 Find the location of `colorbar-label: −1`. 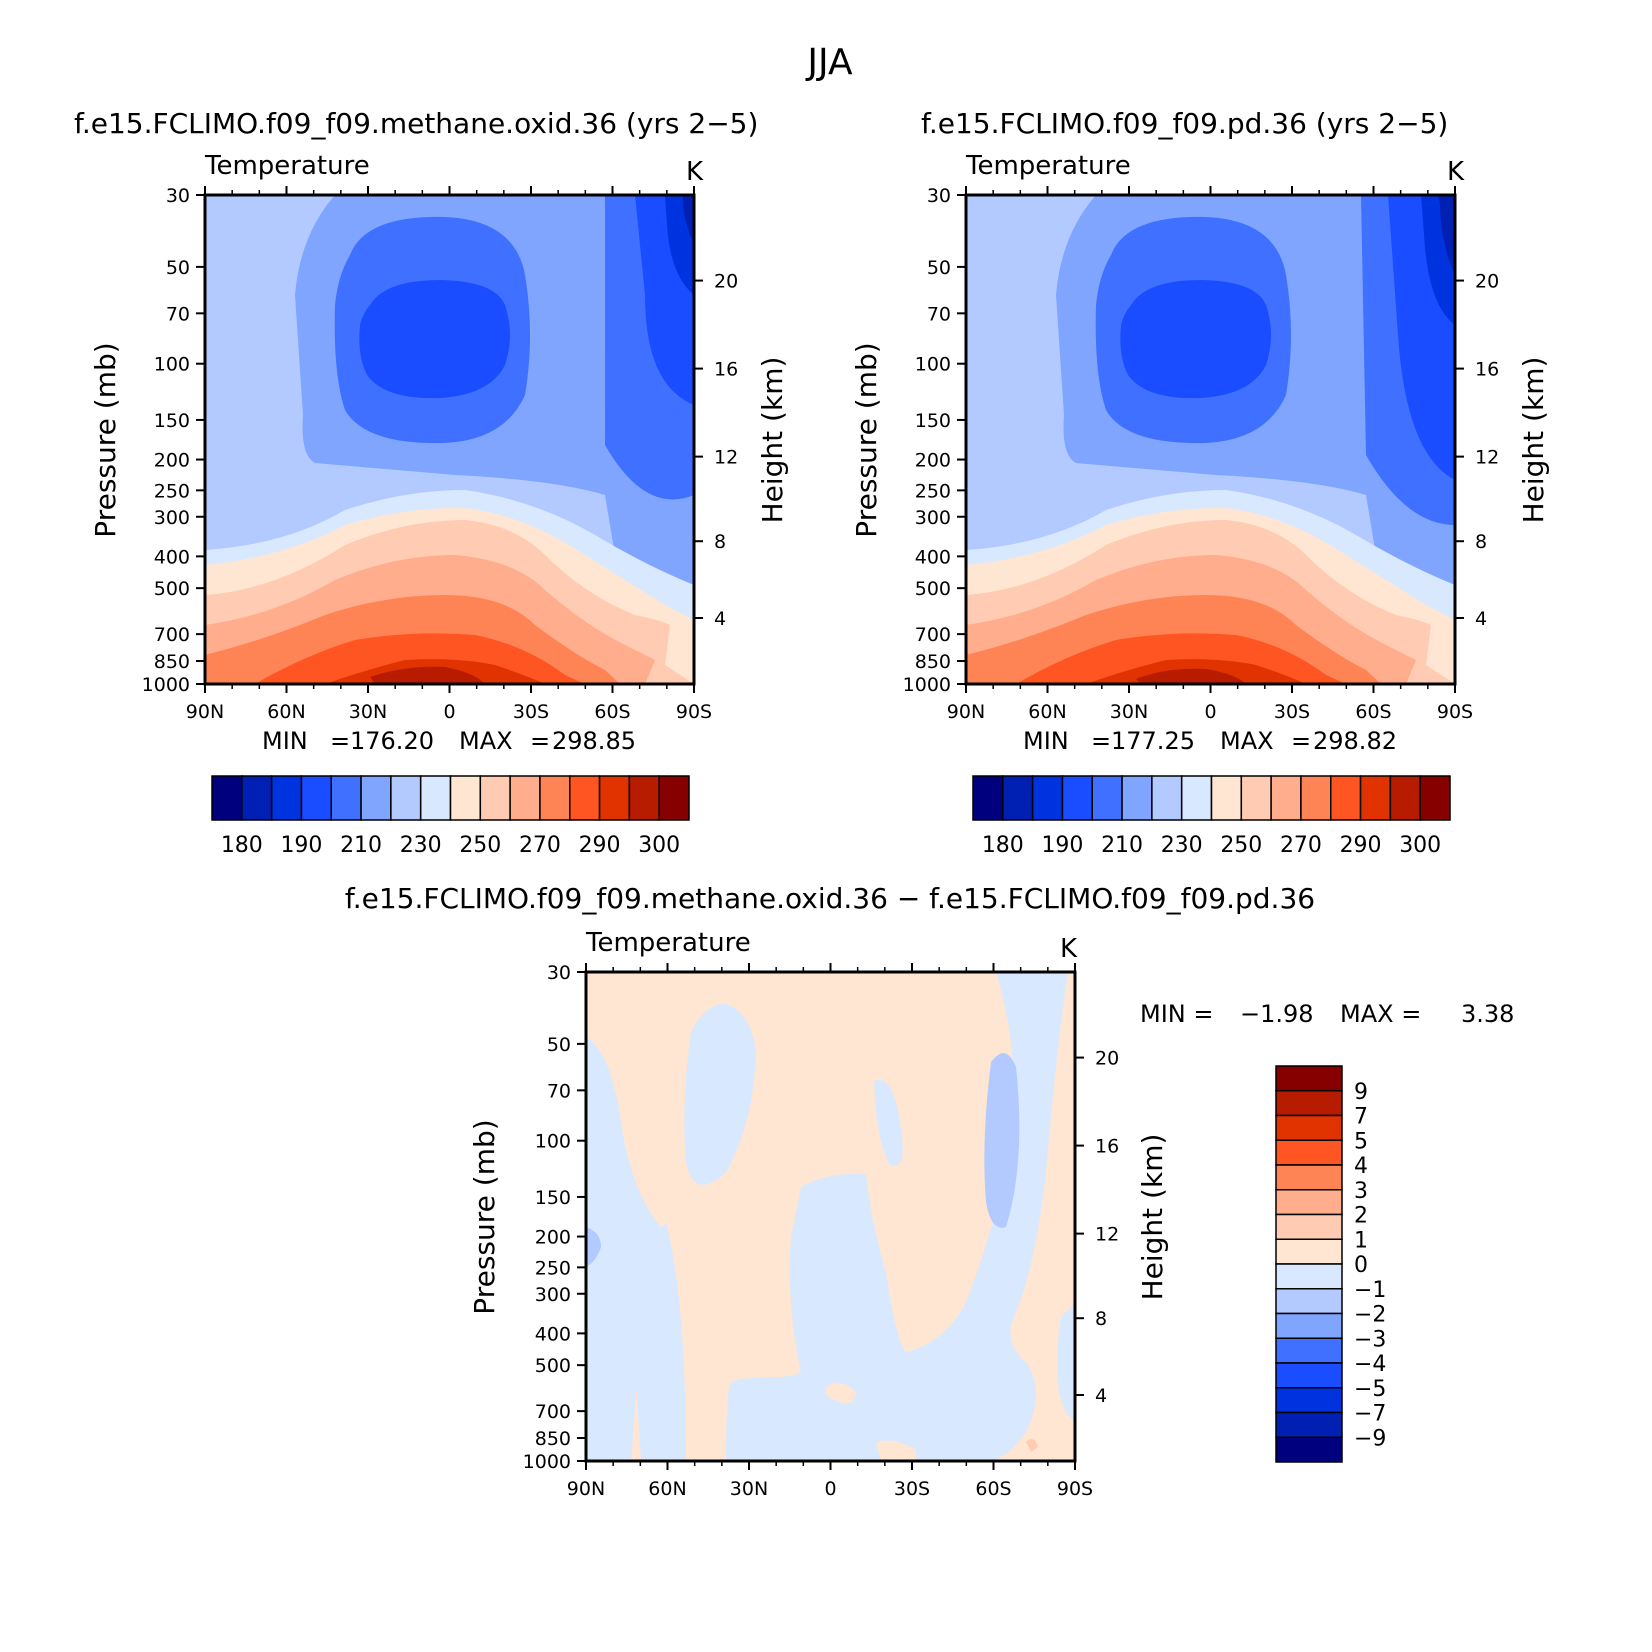

colorbar-label: −1 is located at coordinates (1370, 1290).